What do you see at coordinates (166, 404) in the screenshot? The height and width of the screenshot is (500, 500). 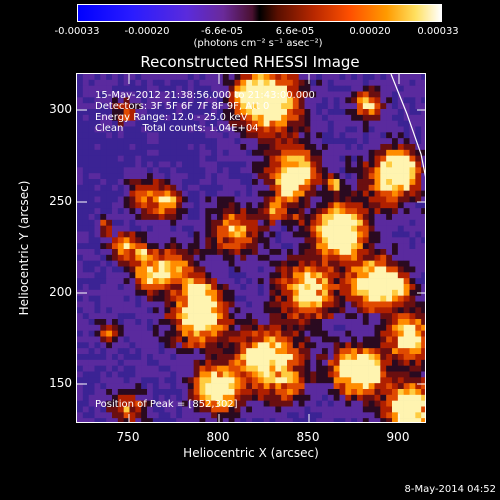 I see `peak-position: Position of Peak = [852,302]` at bounding box center [166, 404].